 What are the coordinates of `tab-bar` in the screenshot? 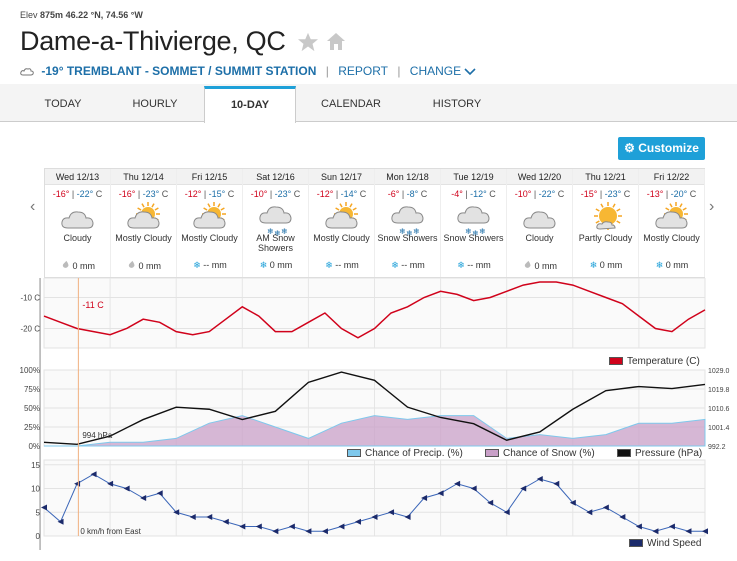 It's located at (368, 103).